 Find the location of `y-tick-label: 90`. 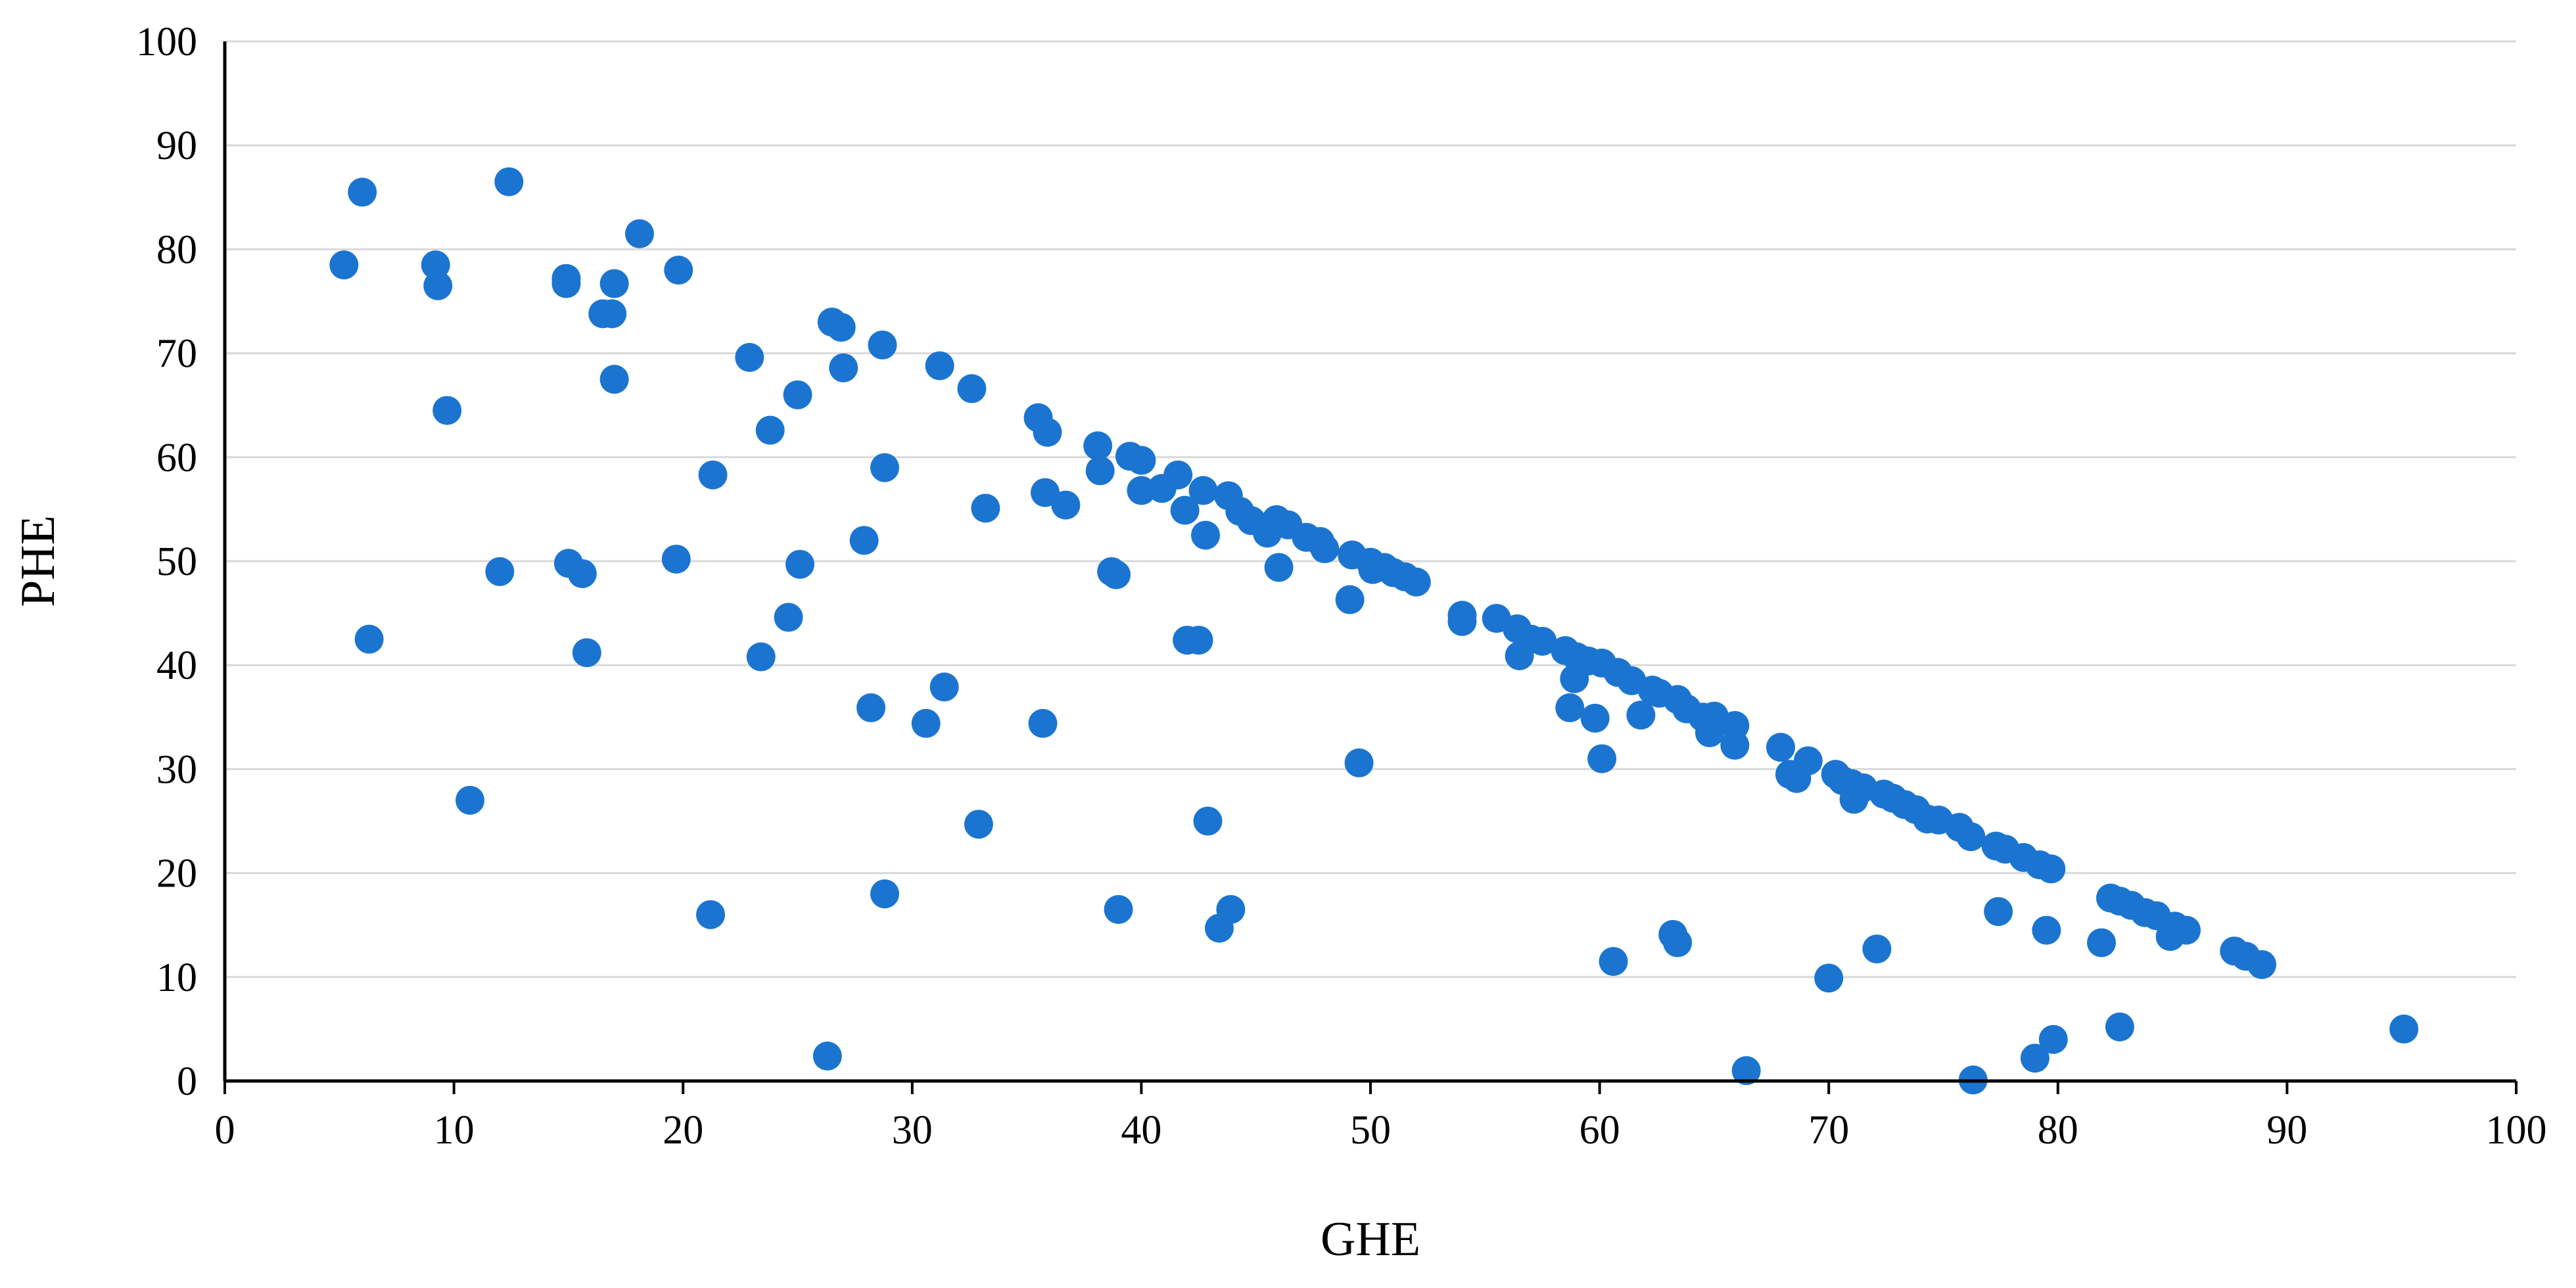

y-tick-label: 90 is located at coordinates (176, 146).